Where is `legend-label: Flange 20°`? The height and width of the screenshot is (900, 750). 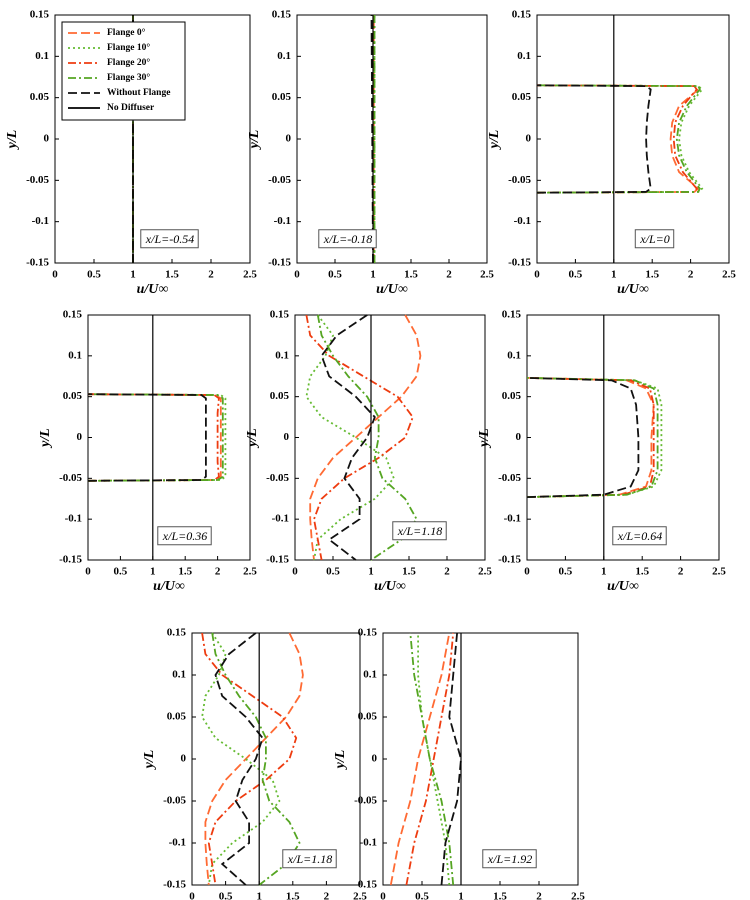
legend-label: Flange 20° is located at coordinates (128, 62).